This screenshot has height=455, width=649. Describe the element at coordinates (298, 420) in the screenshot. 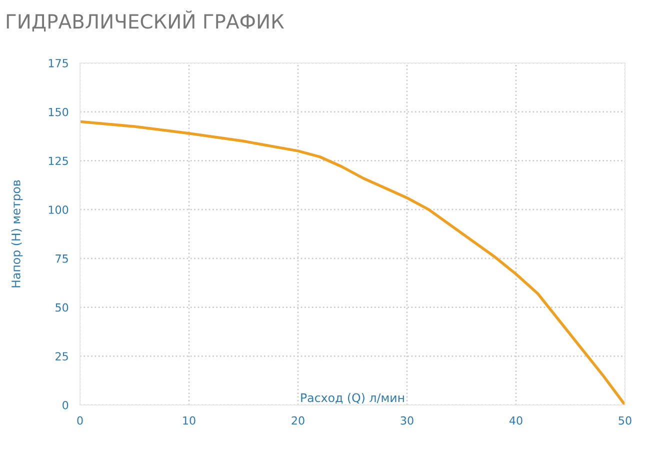

I see `x-tick-label: 20` at that location.